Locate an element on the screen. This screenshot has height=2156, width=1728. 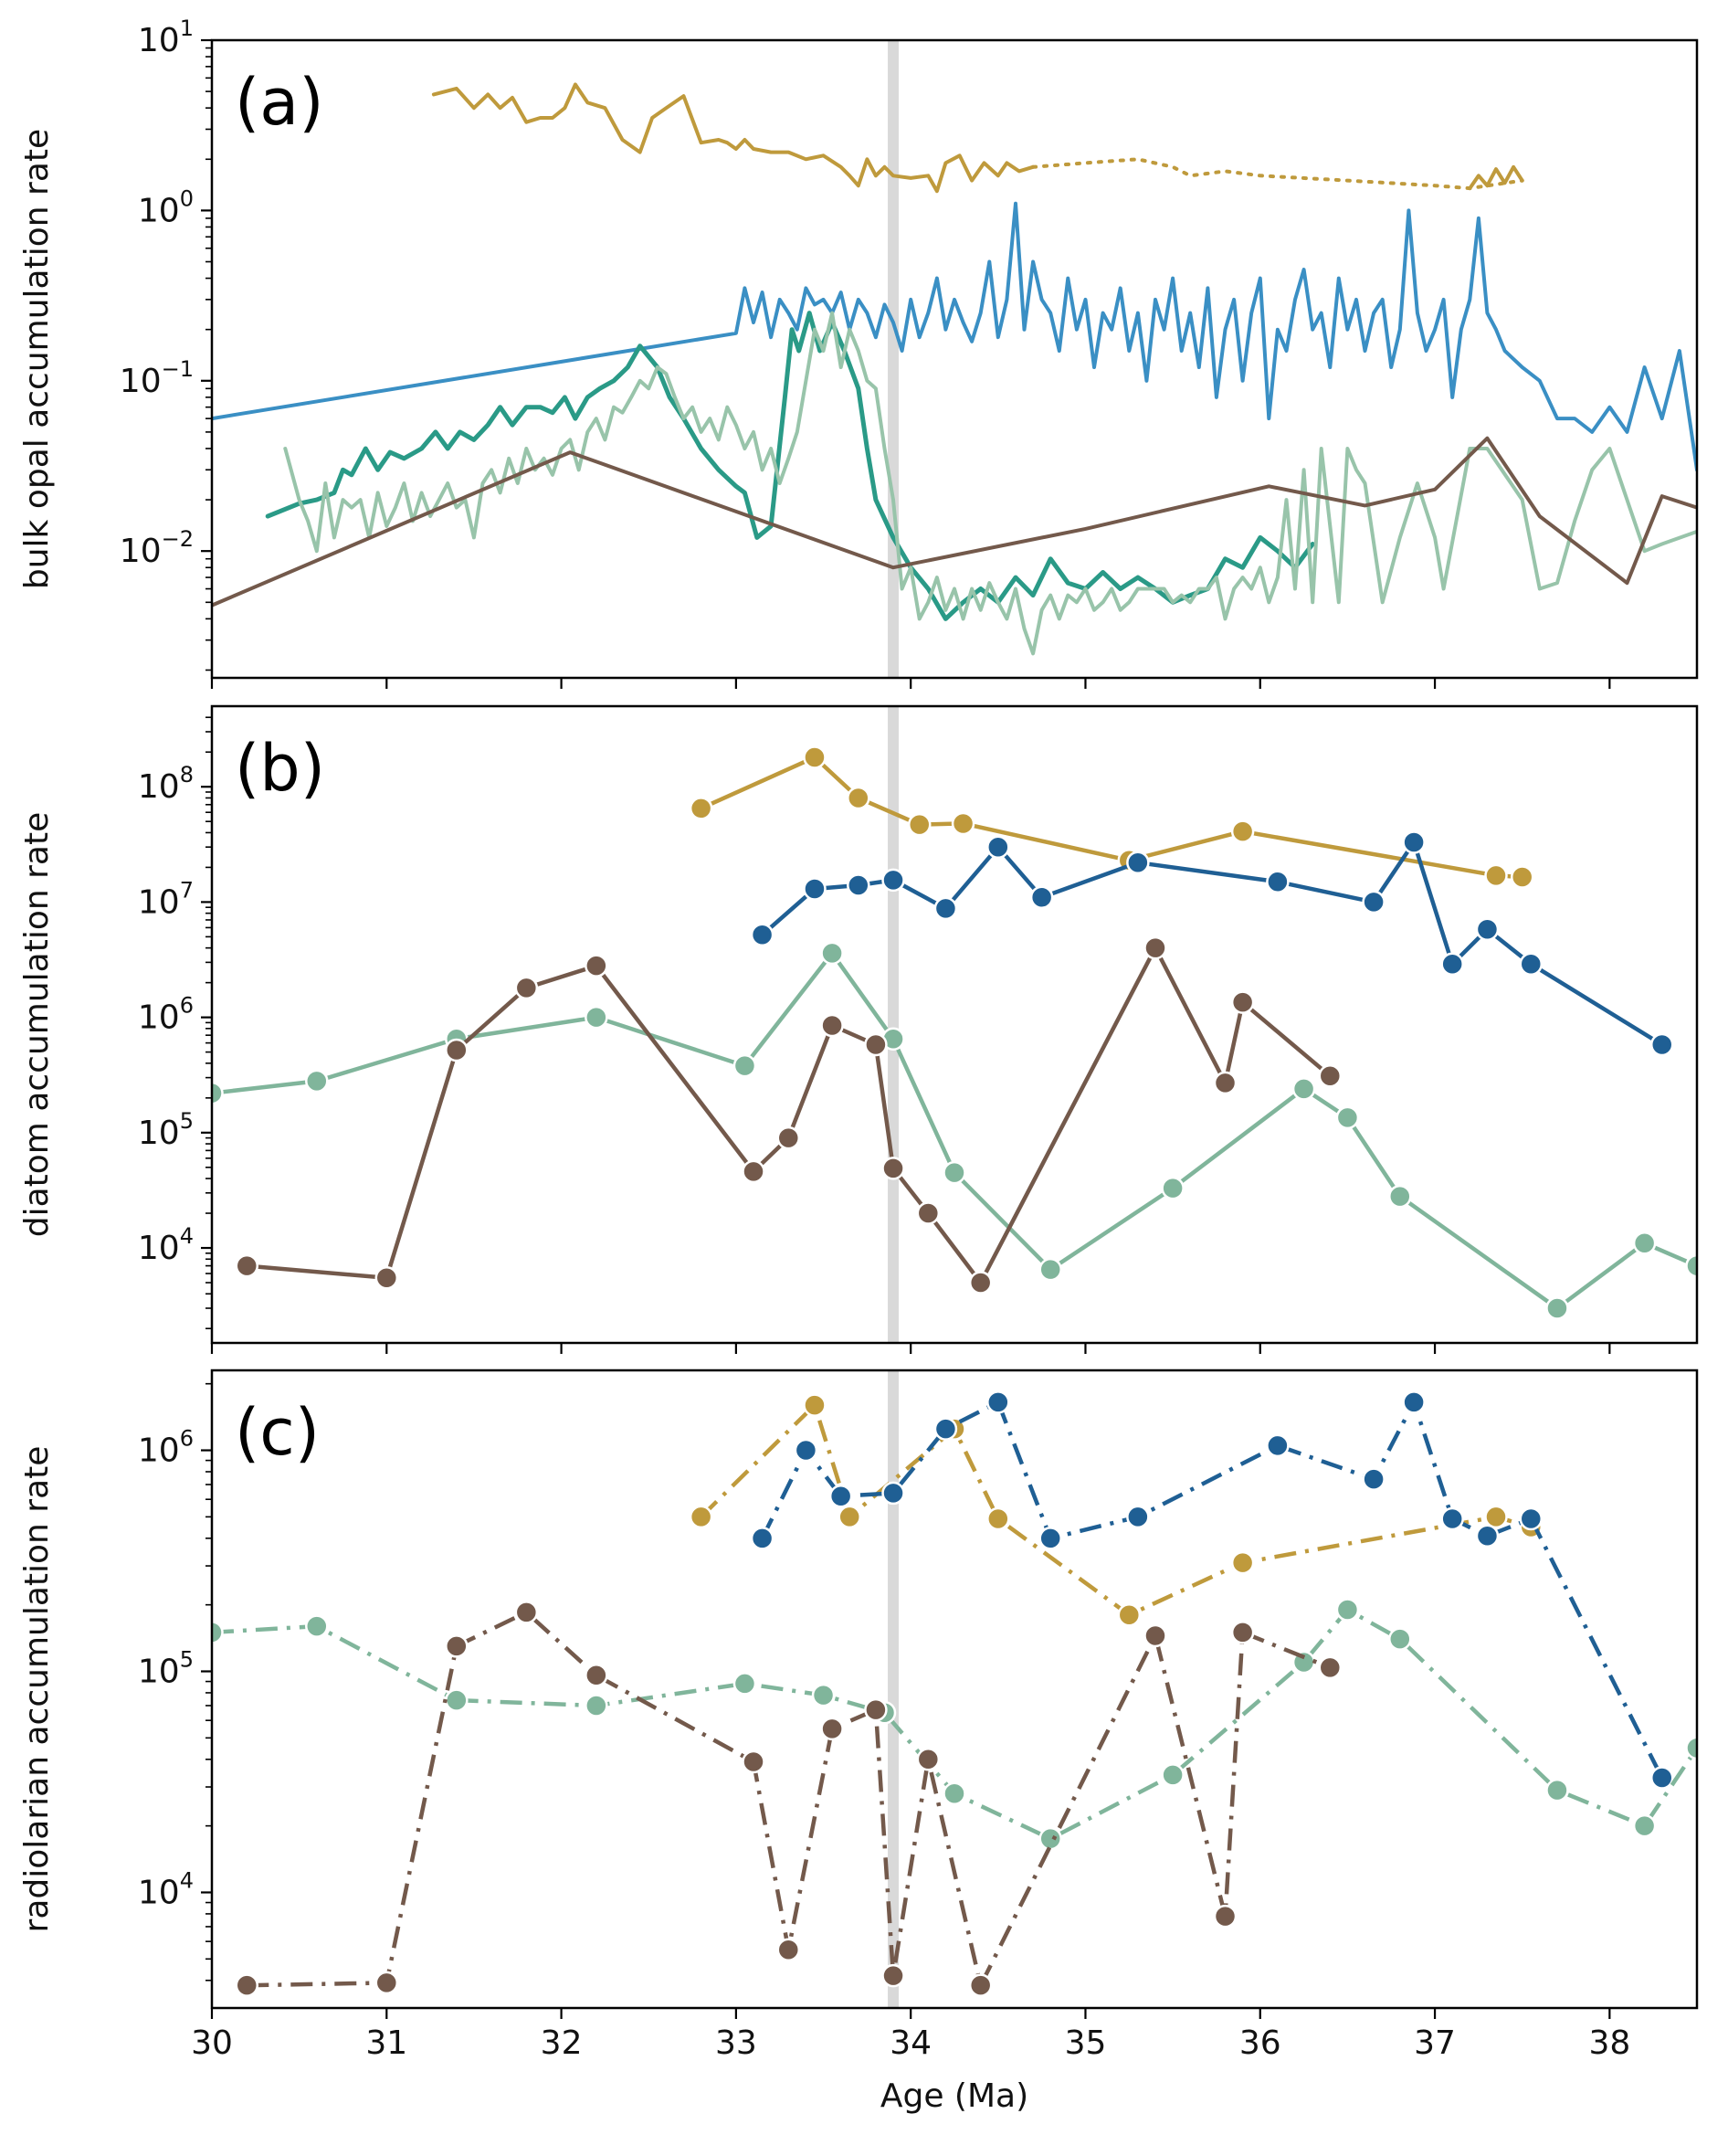
x-axis-title: Age (Ma) is located at coordinates (954, 2096).